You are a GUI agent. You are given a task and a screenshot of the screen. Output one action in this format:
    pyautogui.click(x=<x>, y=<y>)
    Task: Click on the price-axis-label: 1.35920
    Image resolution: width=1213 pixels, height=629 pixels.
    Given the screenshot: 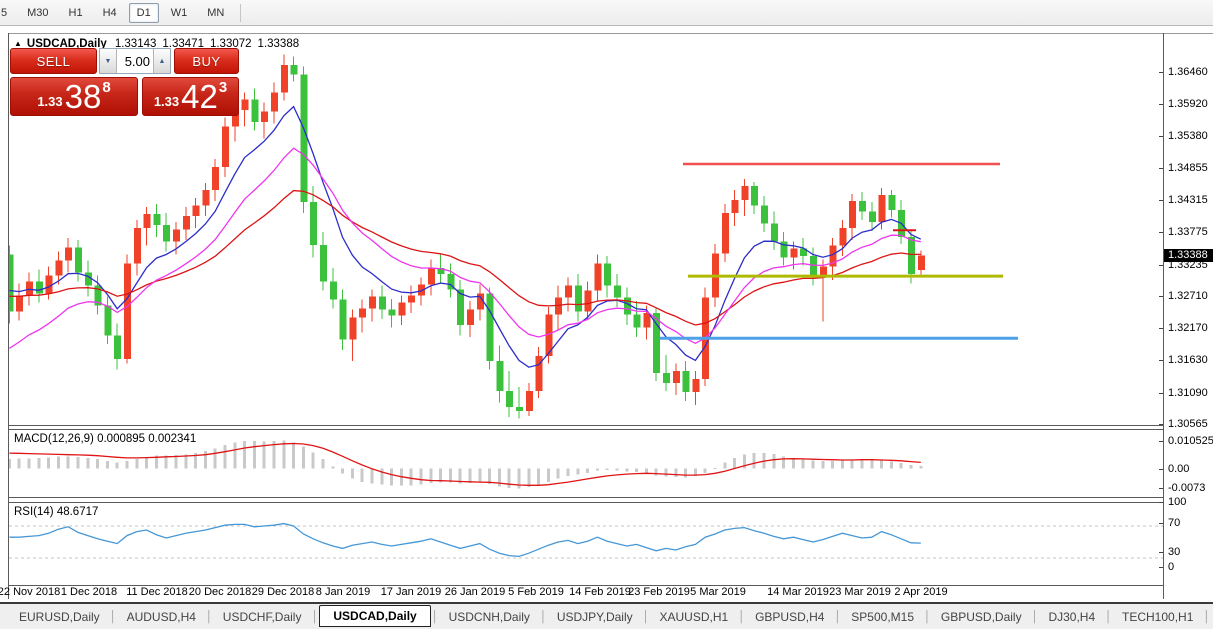 What is the action you would take?
    pyautogui.click(x=1188, y=104)
    